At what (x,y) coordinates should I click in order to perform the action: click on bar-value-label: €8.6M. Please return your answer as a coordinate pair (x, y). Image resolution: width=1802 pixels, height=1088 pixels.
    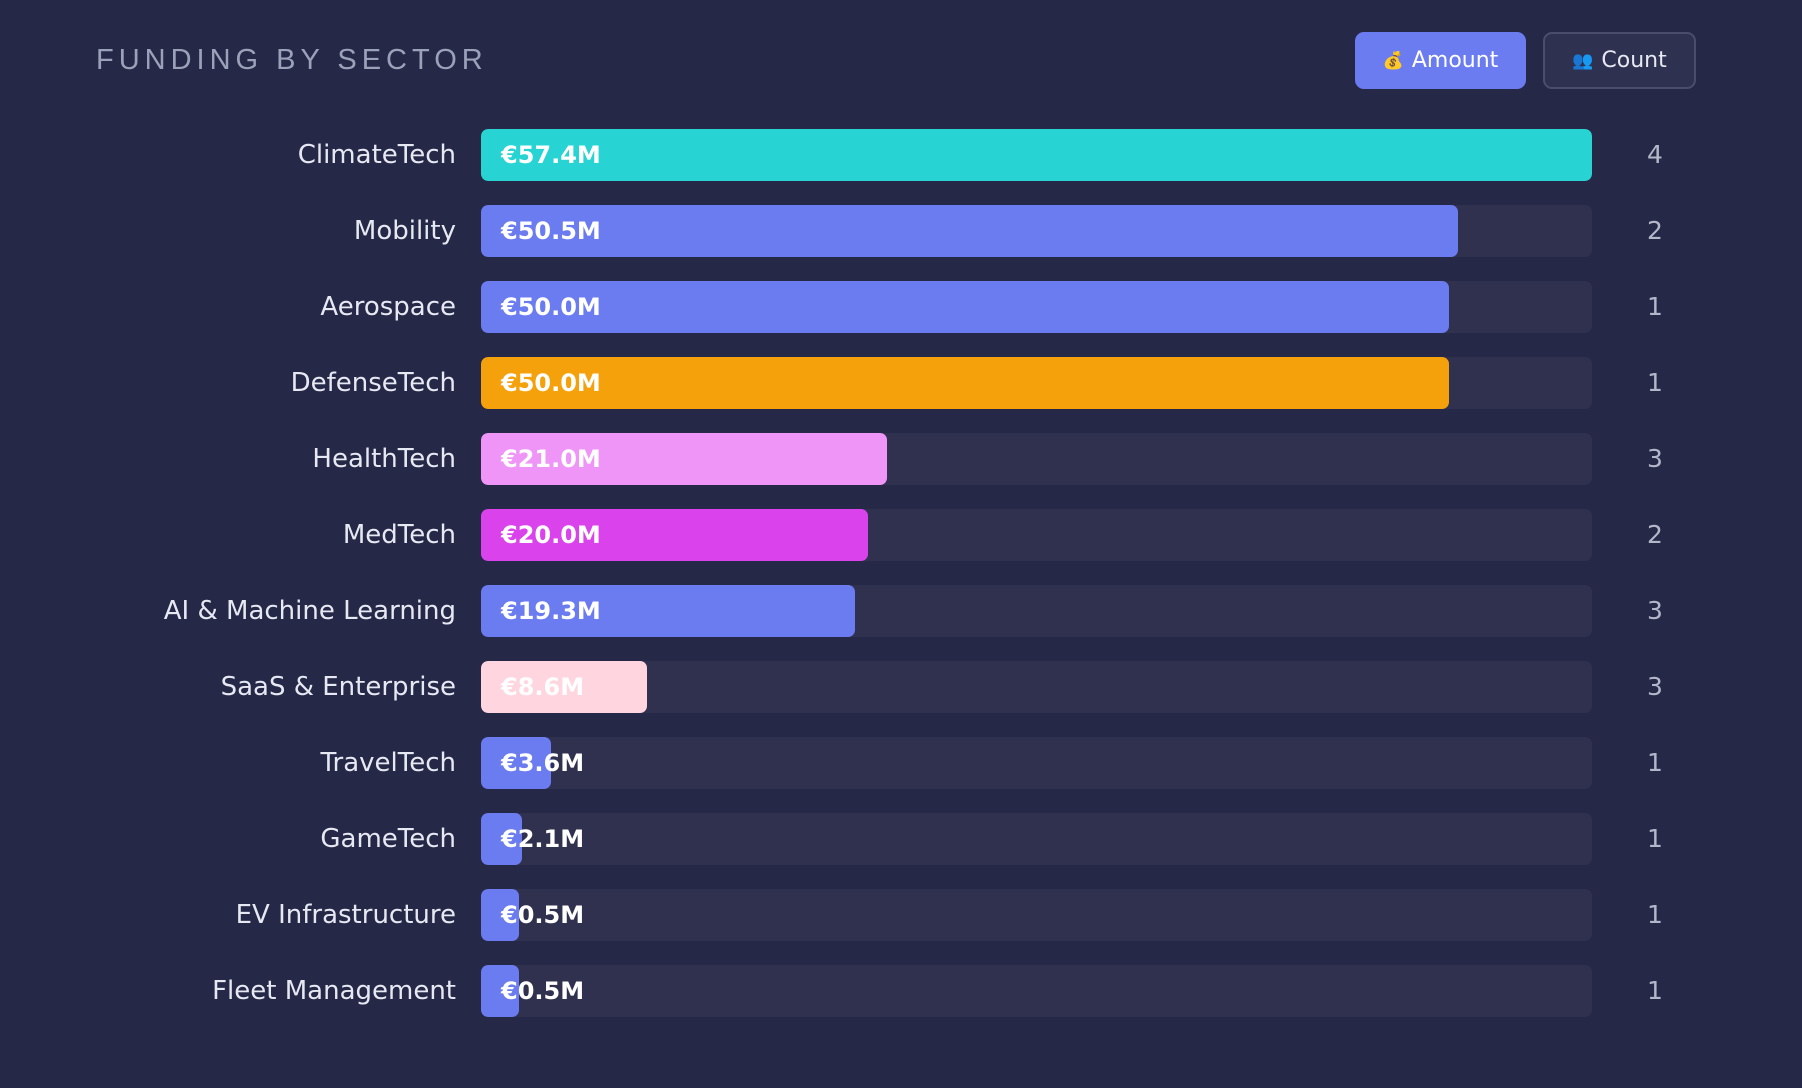
    Looking at the image, I should click on (543, 687).